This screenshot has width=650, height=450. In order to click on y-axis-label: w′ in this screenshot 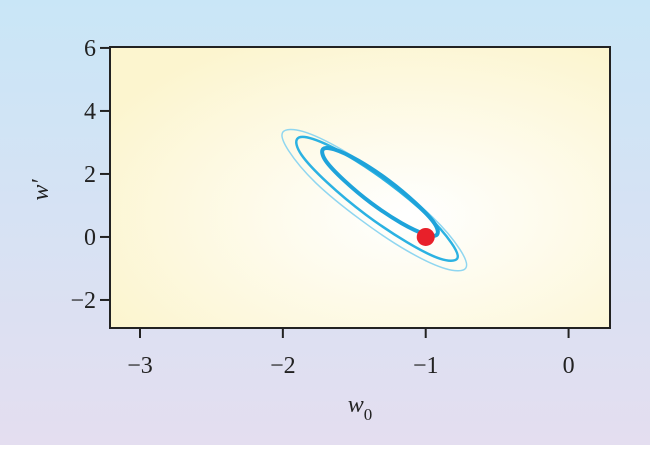, I will do `click(41, 190)`.